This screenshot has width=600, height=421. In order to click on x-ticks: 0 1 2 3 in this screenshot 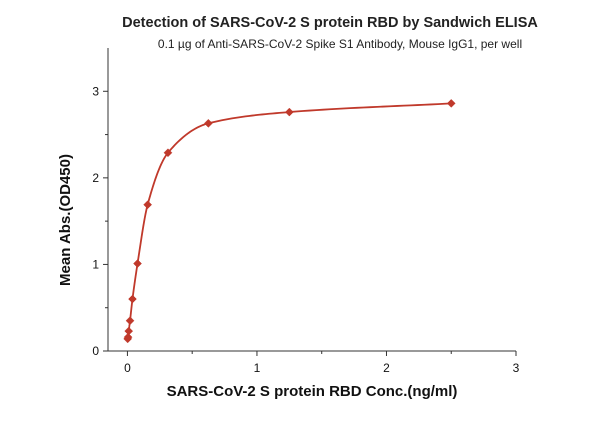, I will do `click(322, 363)`.